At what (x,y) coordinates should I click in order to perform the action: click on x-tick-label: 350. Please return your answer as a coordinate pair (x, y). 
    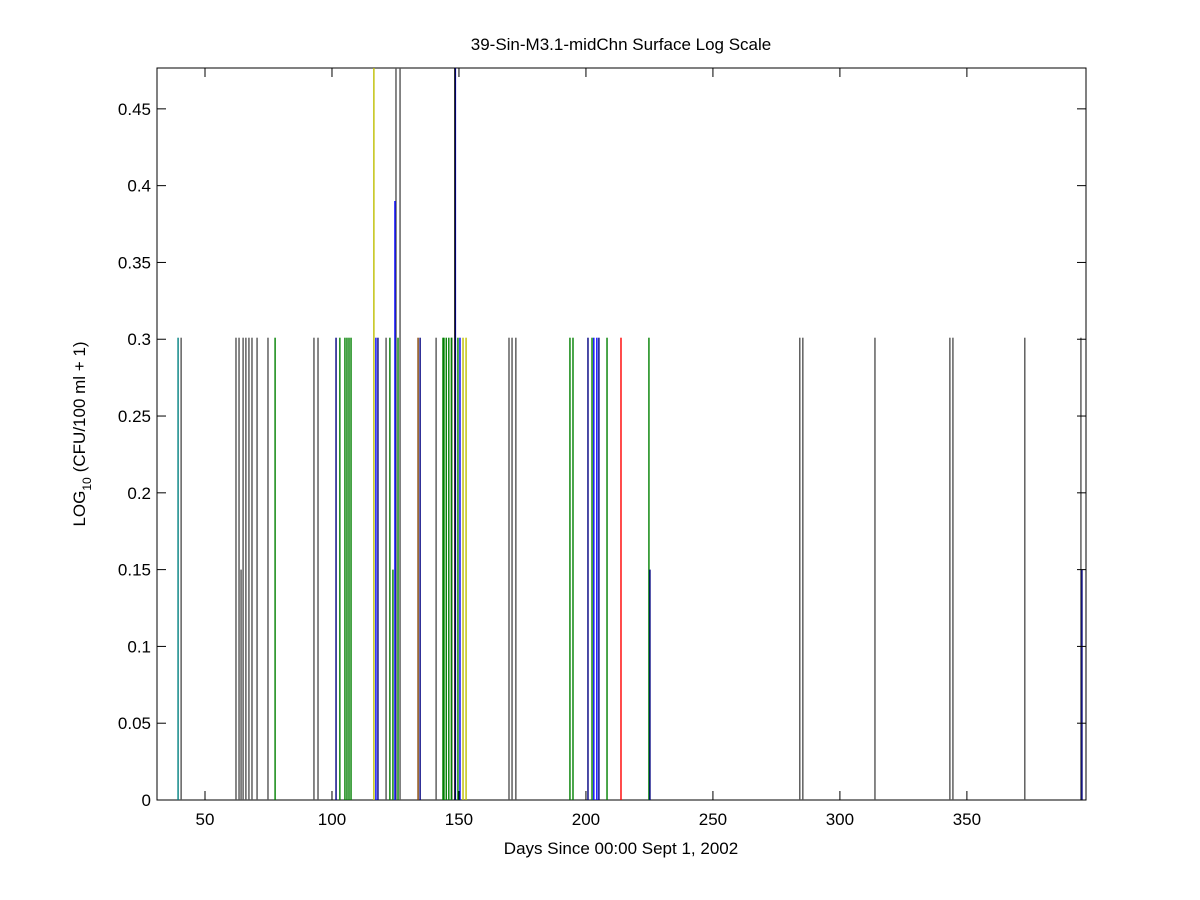
    Looking at the image, I should click on (967, 819).